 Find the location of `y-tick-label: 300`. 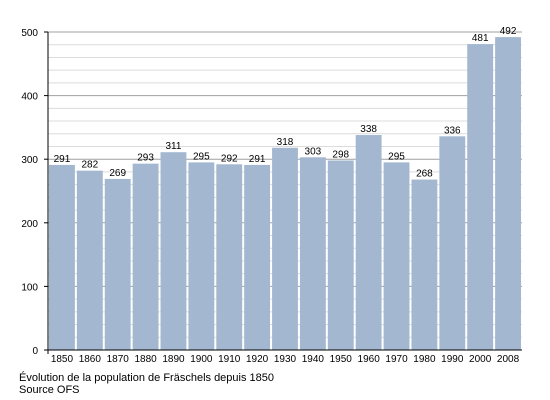

y-tick-label: 300 is located at coordinates (29, 160).